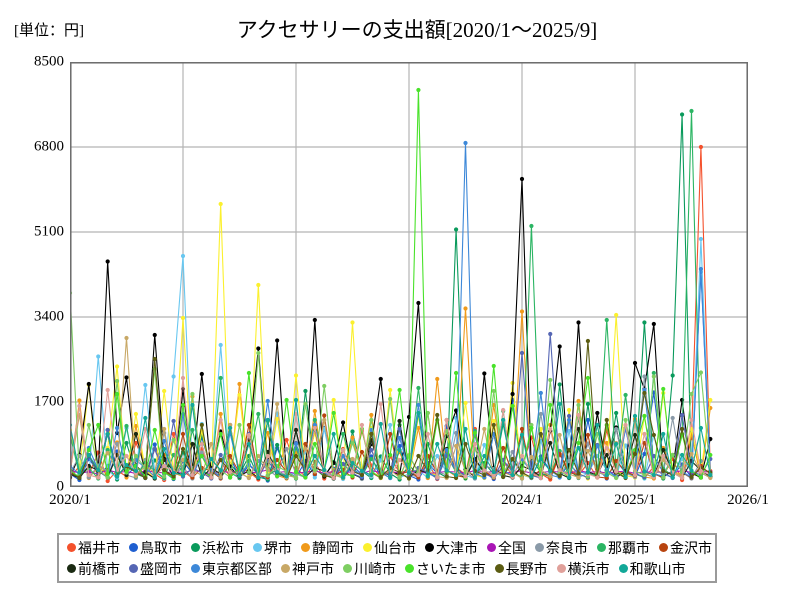 The height and width of the screenshot is (600, 800). I want to click on x-tick-label: 2024/1, so click(522, 500).